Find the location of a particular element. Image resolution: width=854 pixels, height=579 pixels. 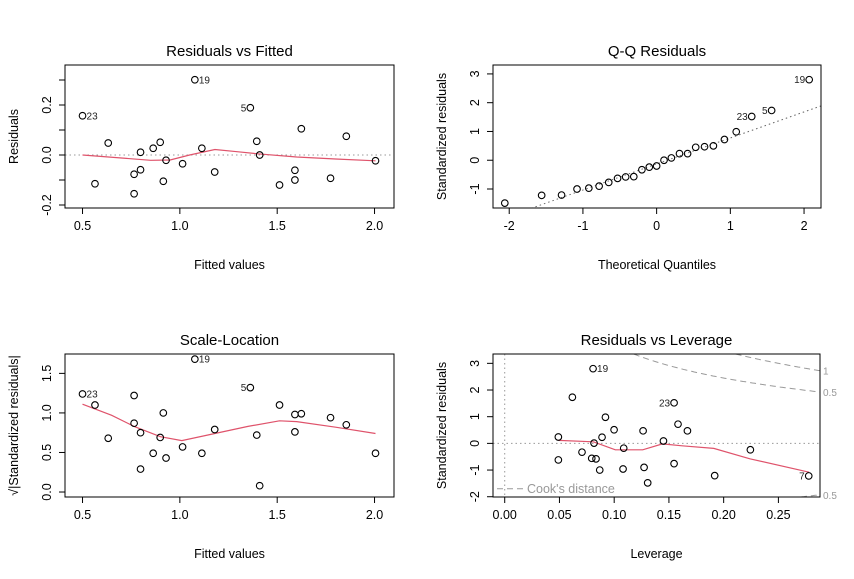

panel-title: Scale-Location is located at coordinates (229, 340).